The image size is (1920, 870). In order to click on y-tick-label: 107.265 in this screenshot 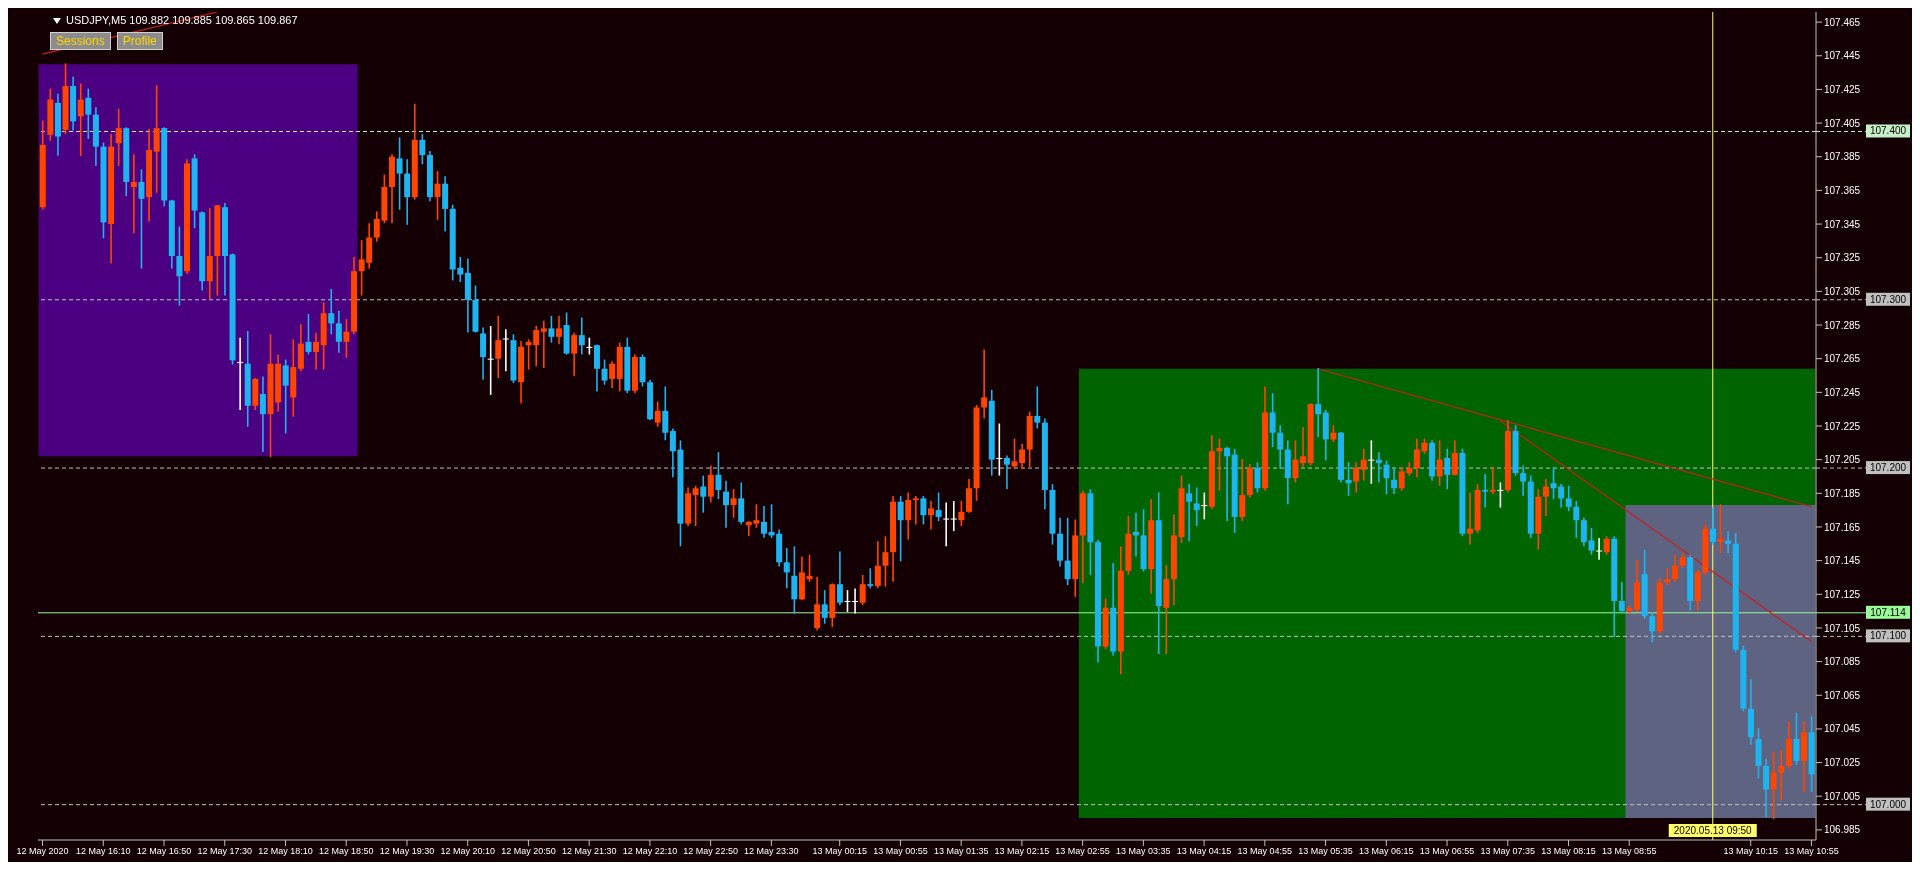, I will do `click(1842, 359)`.